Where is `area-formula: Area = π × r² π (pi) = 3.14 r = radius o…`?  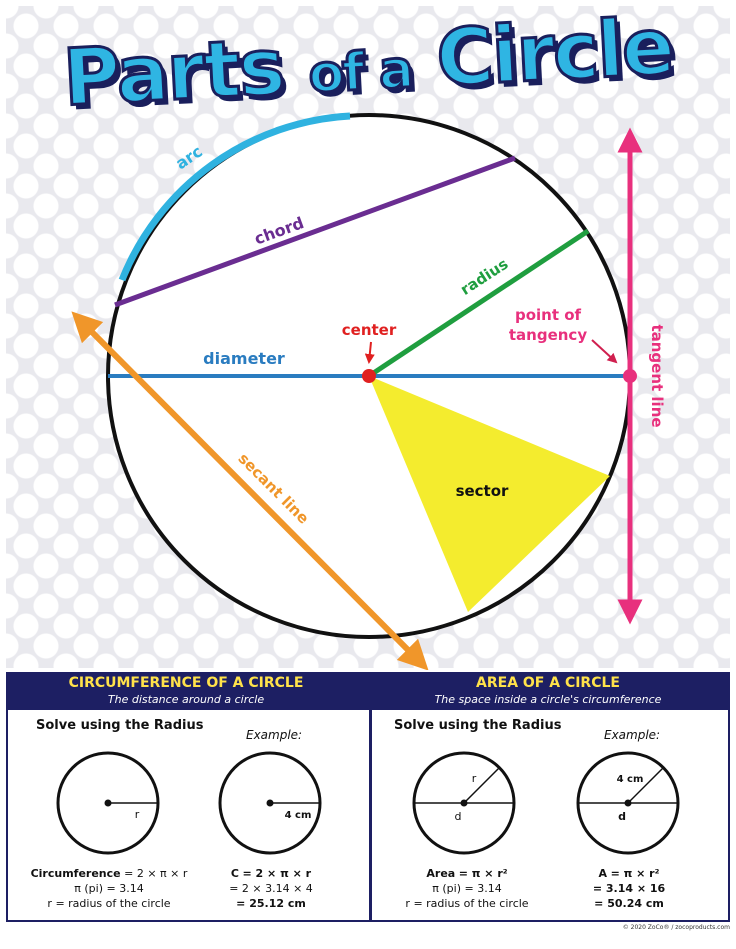 area-formula: Area = π × r² π (pi) = 3.14 r = radius o… is located at coordinates (467, 888).